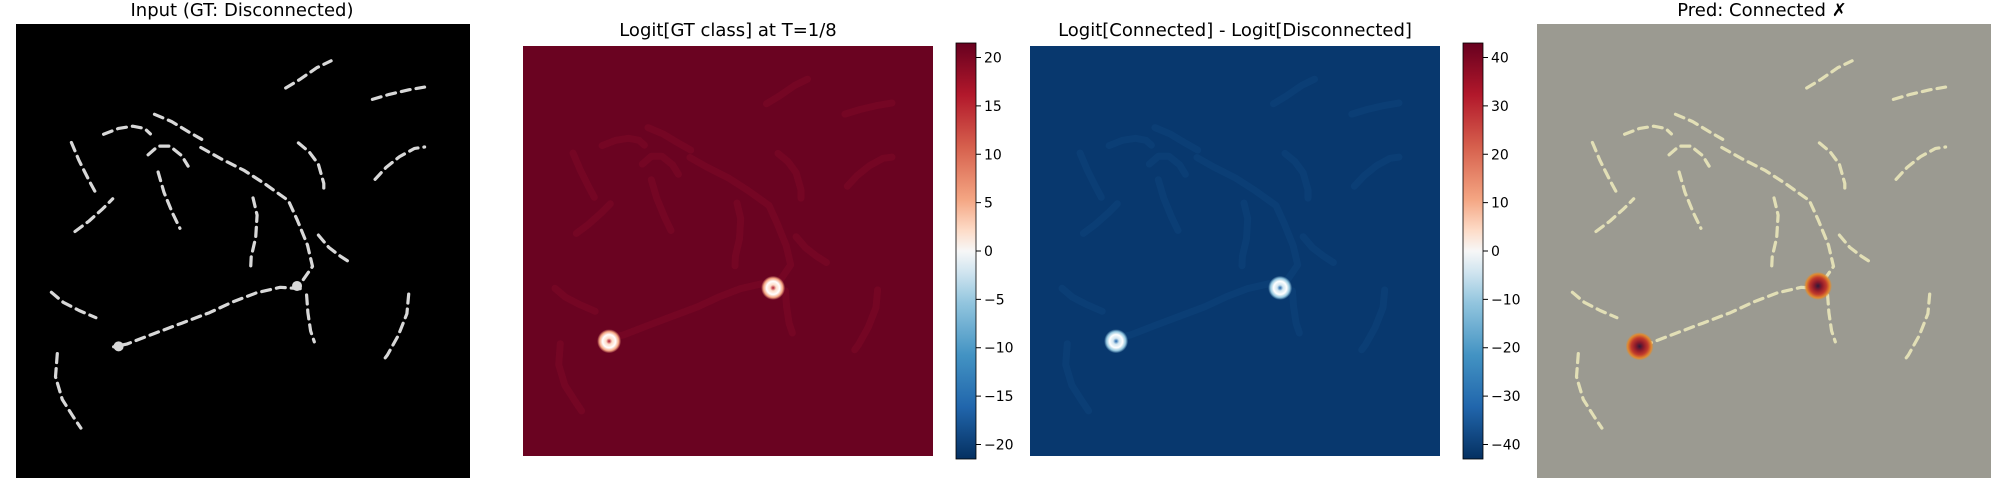 The image size is (2000, 500). What do you see at coordinates (999, 349) in the screenshot?
I see `colorbar-tick-label-6: −10` at bounding box center [999, 349].